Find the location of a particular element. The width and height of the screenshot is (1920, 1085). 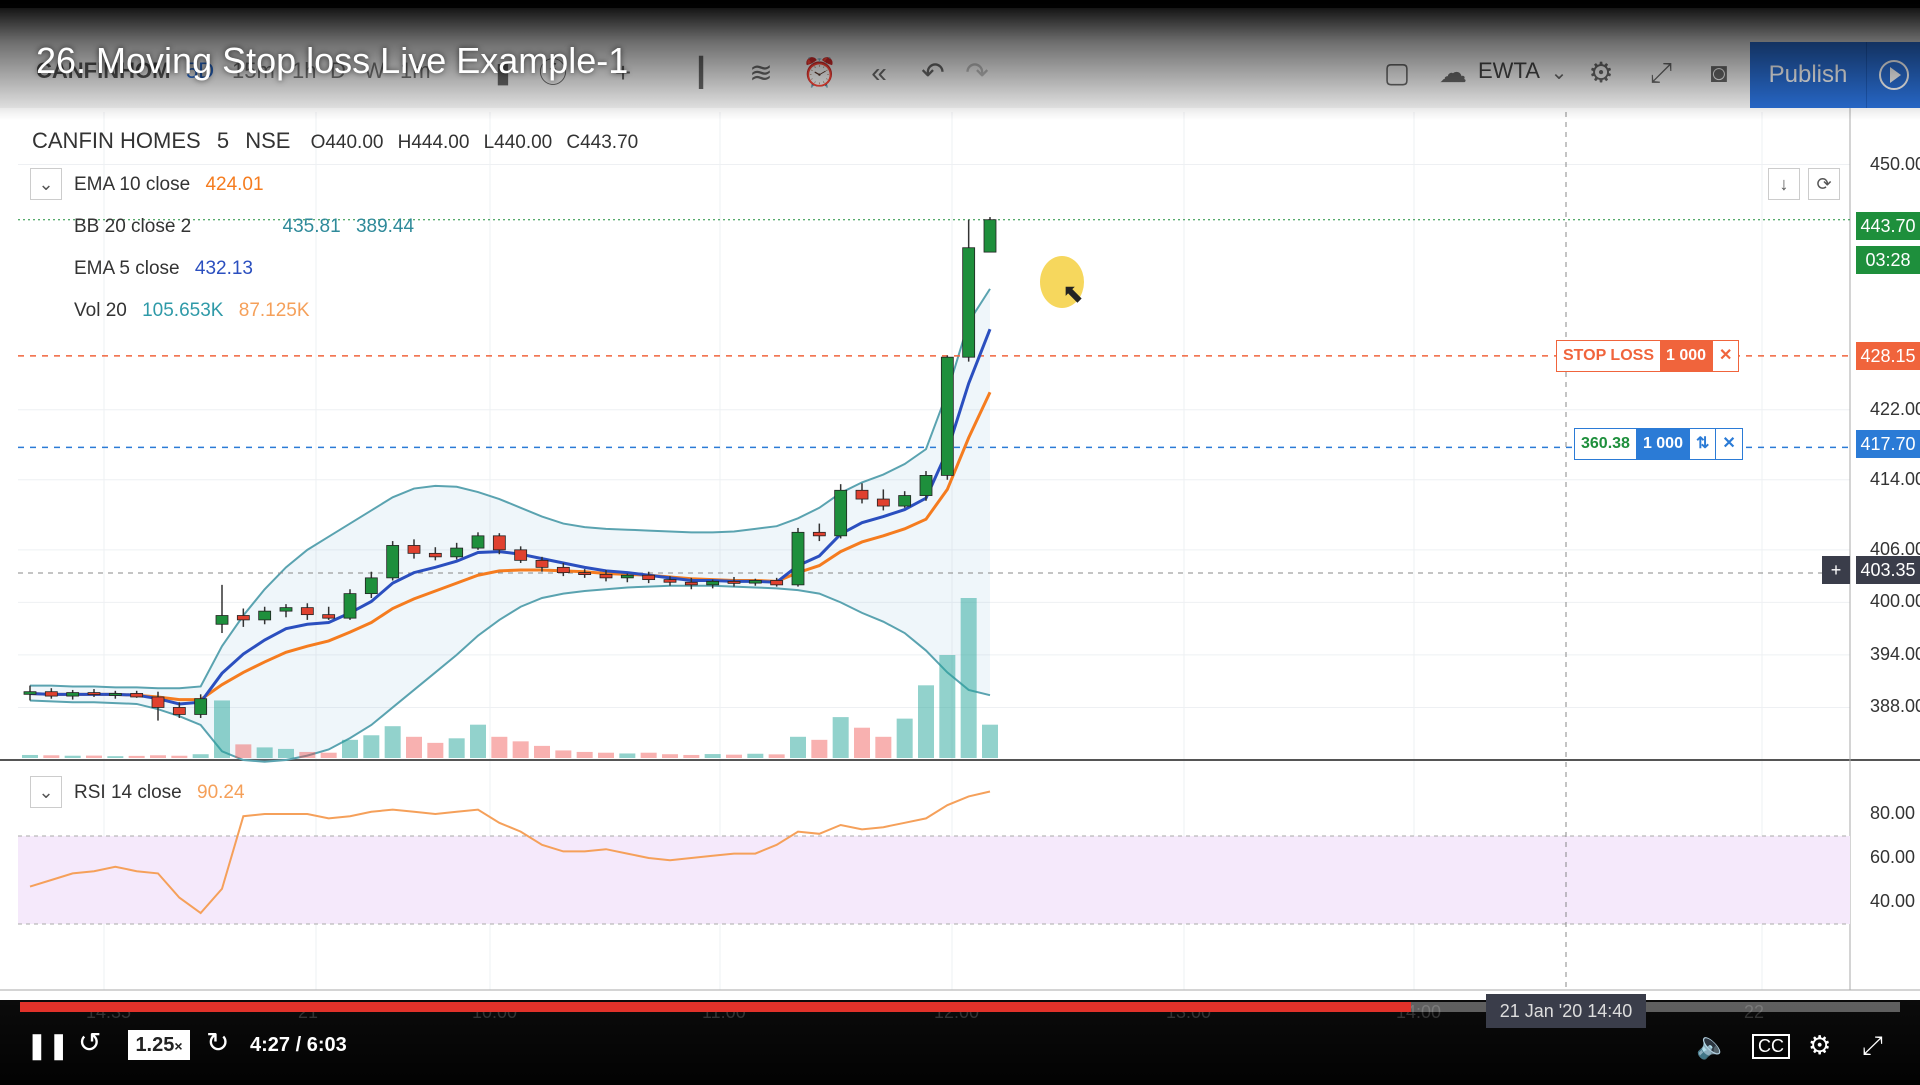

progress-bar is located at coordinates (960, 1007).